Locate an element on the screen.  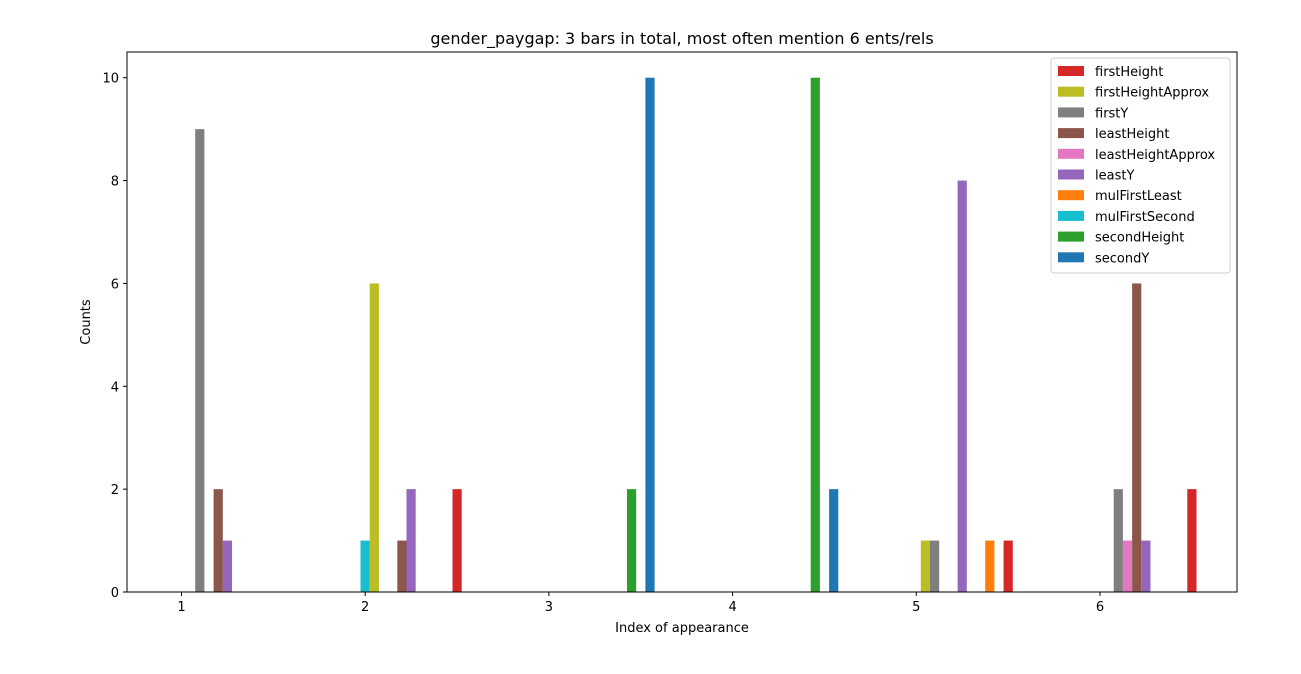
y-tick-label: 4 is located at coordinates (115, 387).